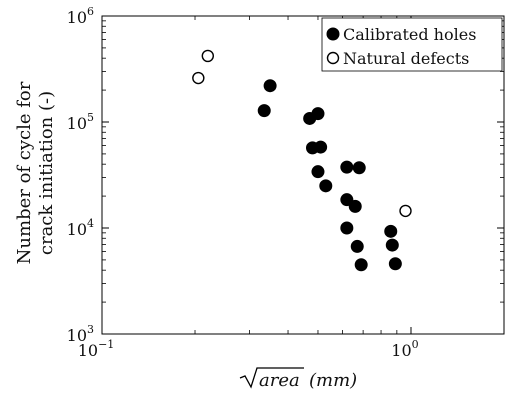 The width and height of the screenshot is (506, 397). What do you see at coordinates (80, 228) in the screenshot?
I see `y-tick-label: 10⁴` at bounding box center [80, 228].